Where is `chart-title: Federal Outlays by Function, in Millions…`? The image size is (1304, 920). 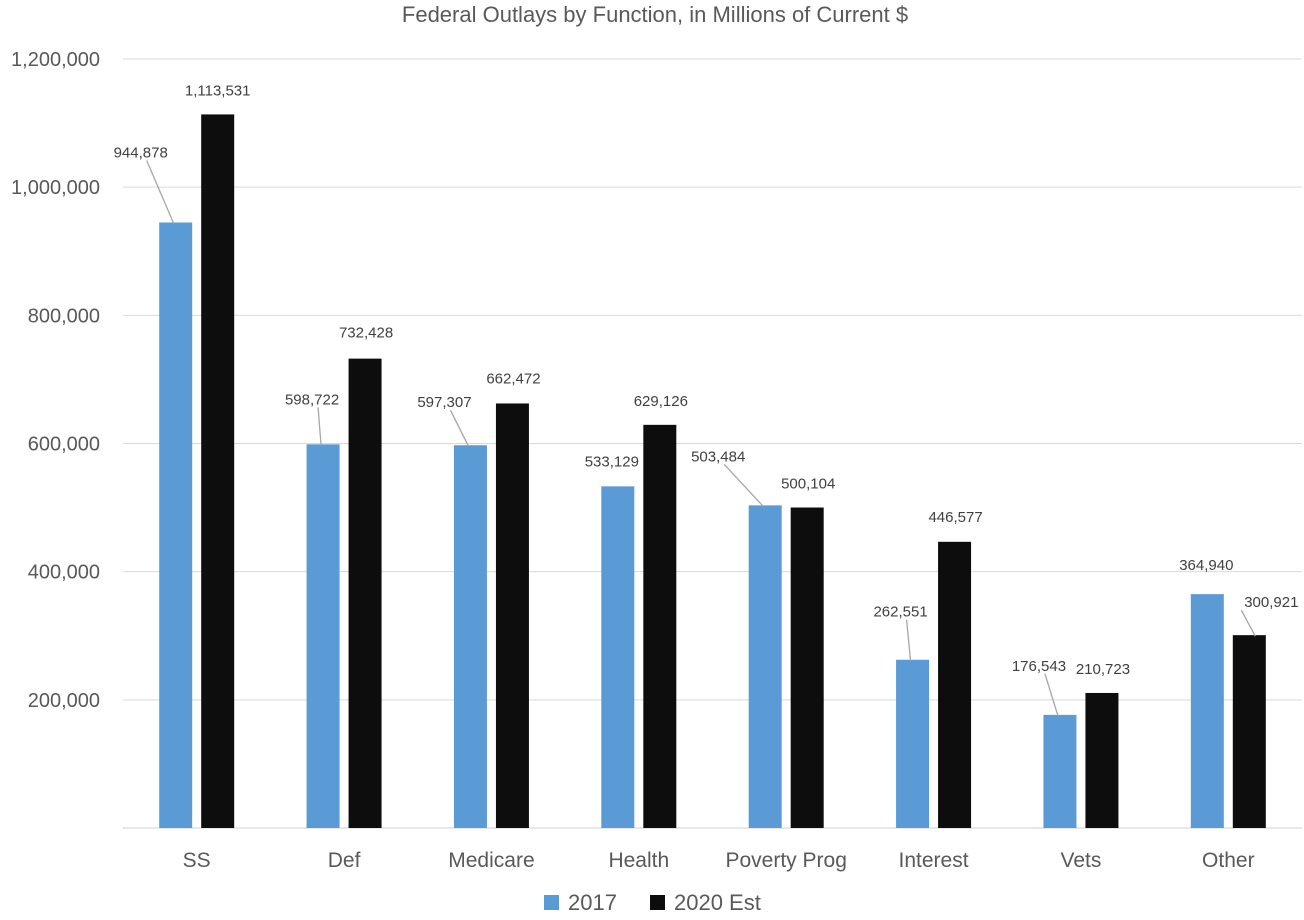 chart-title: Federal Outlays by Function, in Millions… is located at coordinates (655, 14).